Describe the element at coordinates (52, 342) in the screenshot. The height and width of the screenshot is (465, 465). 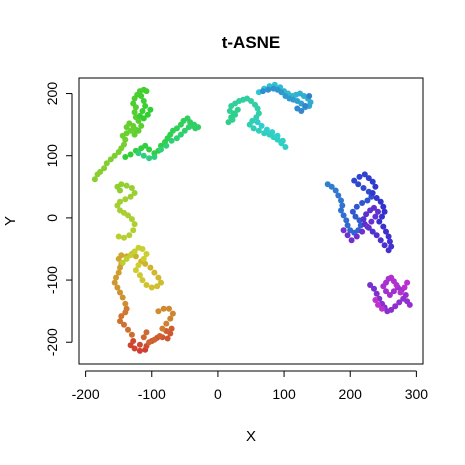
I see `y-tick-label: -200` at that location.